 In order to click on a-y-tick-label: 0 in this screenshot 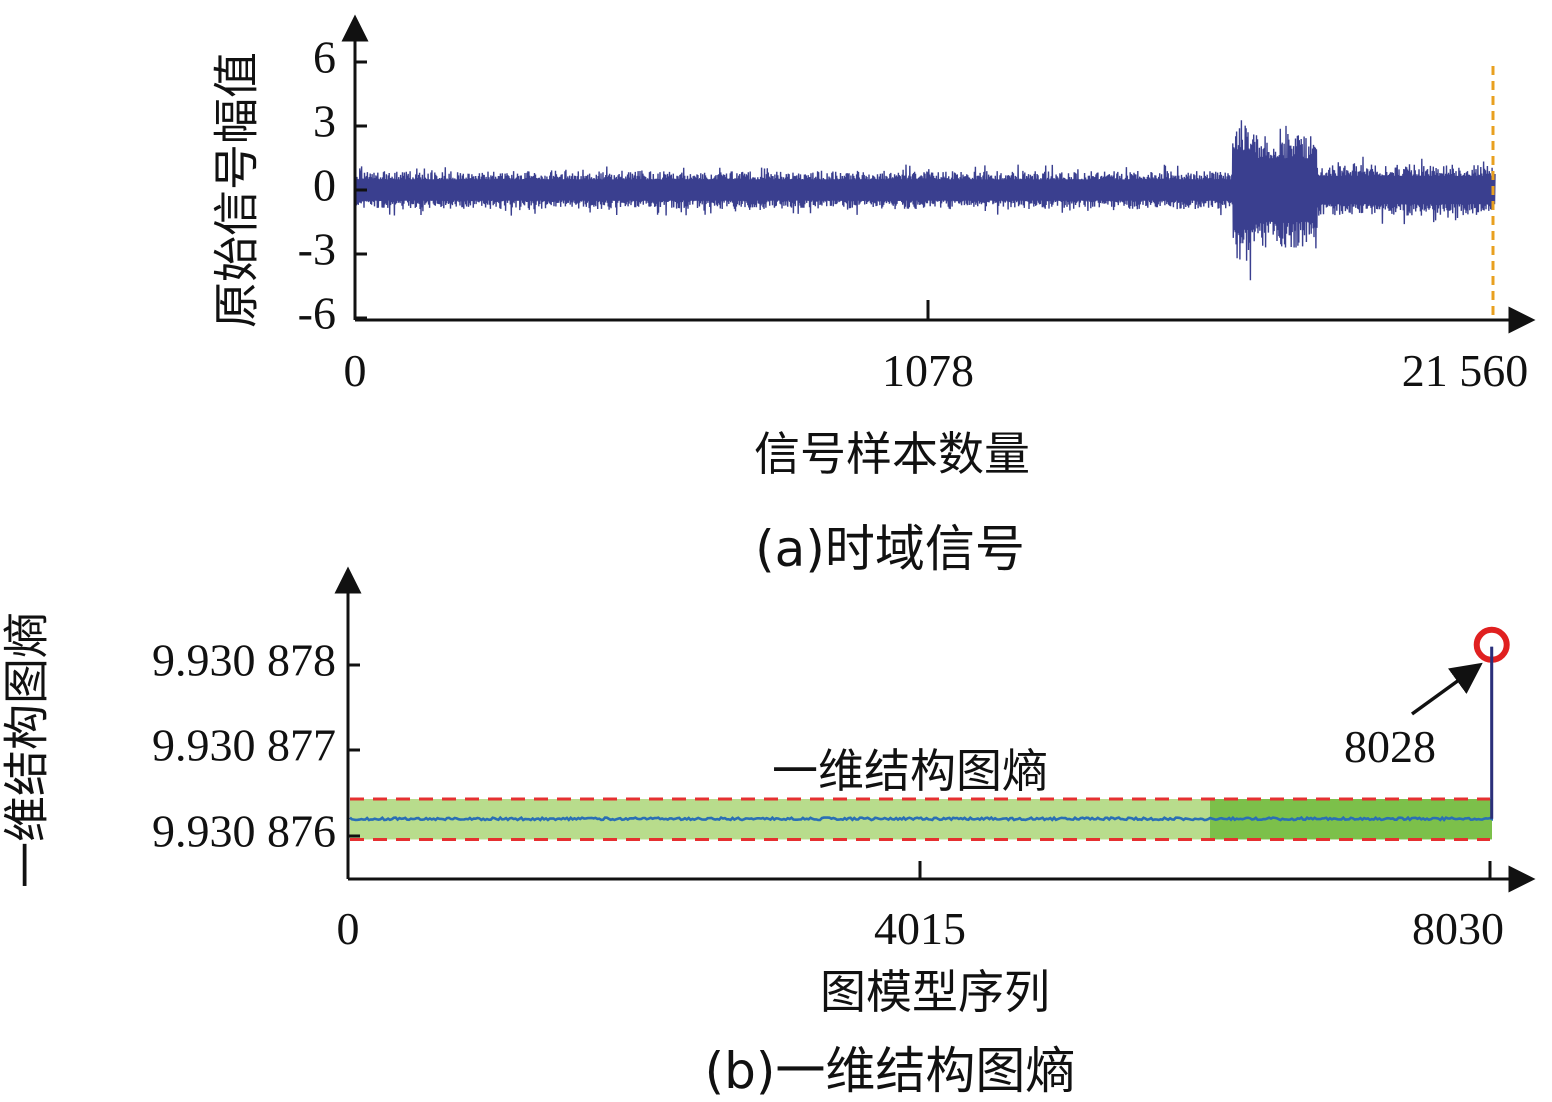, I will do `click(324, 185)`.